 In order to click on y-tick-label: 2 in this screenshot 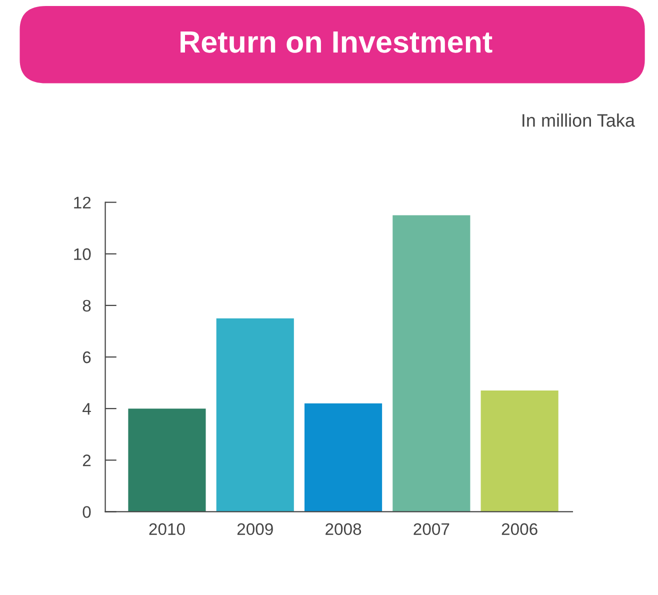, I will do `click(86, 460)`.